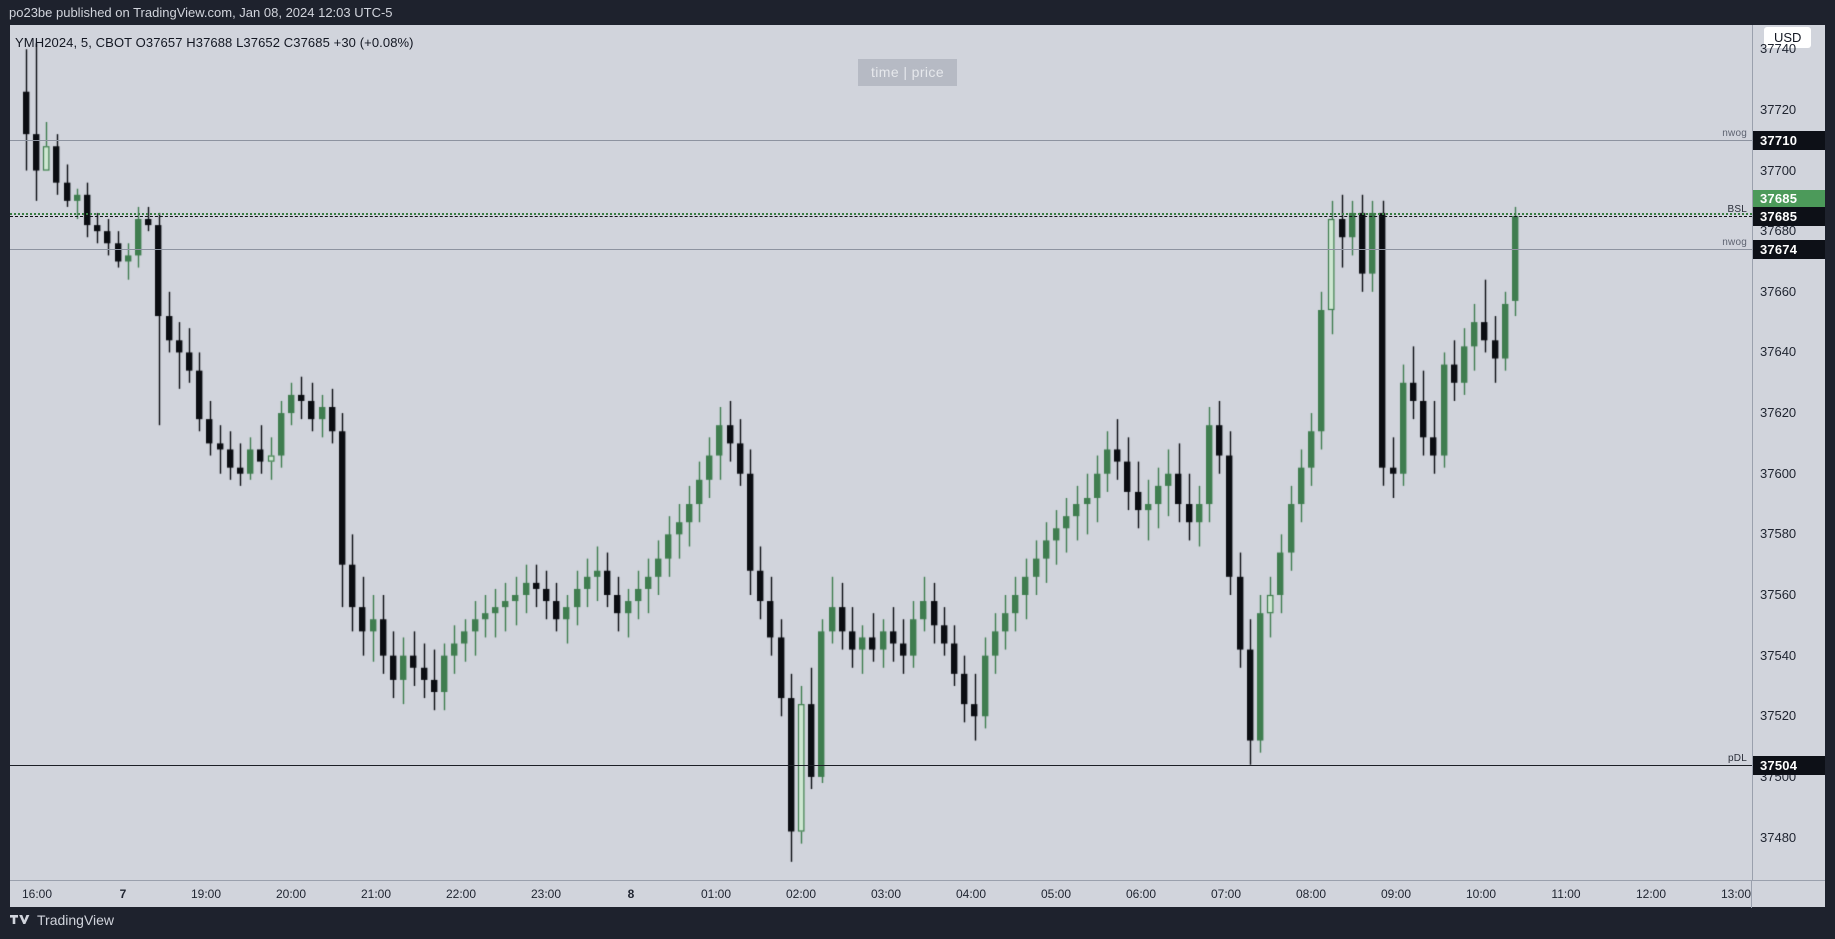  I want to click on tradingview-brand-label: TradingView, so click(76, 920).